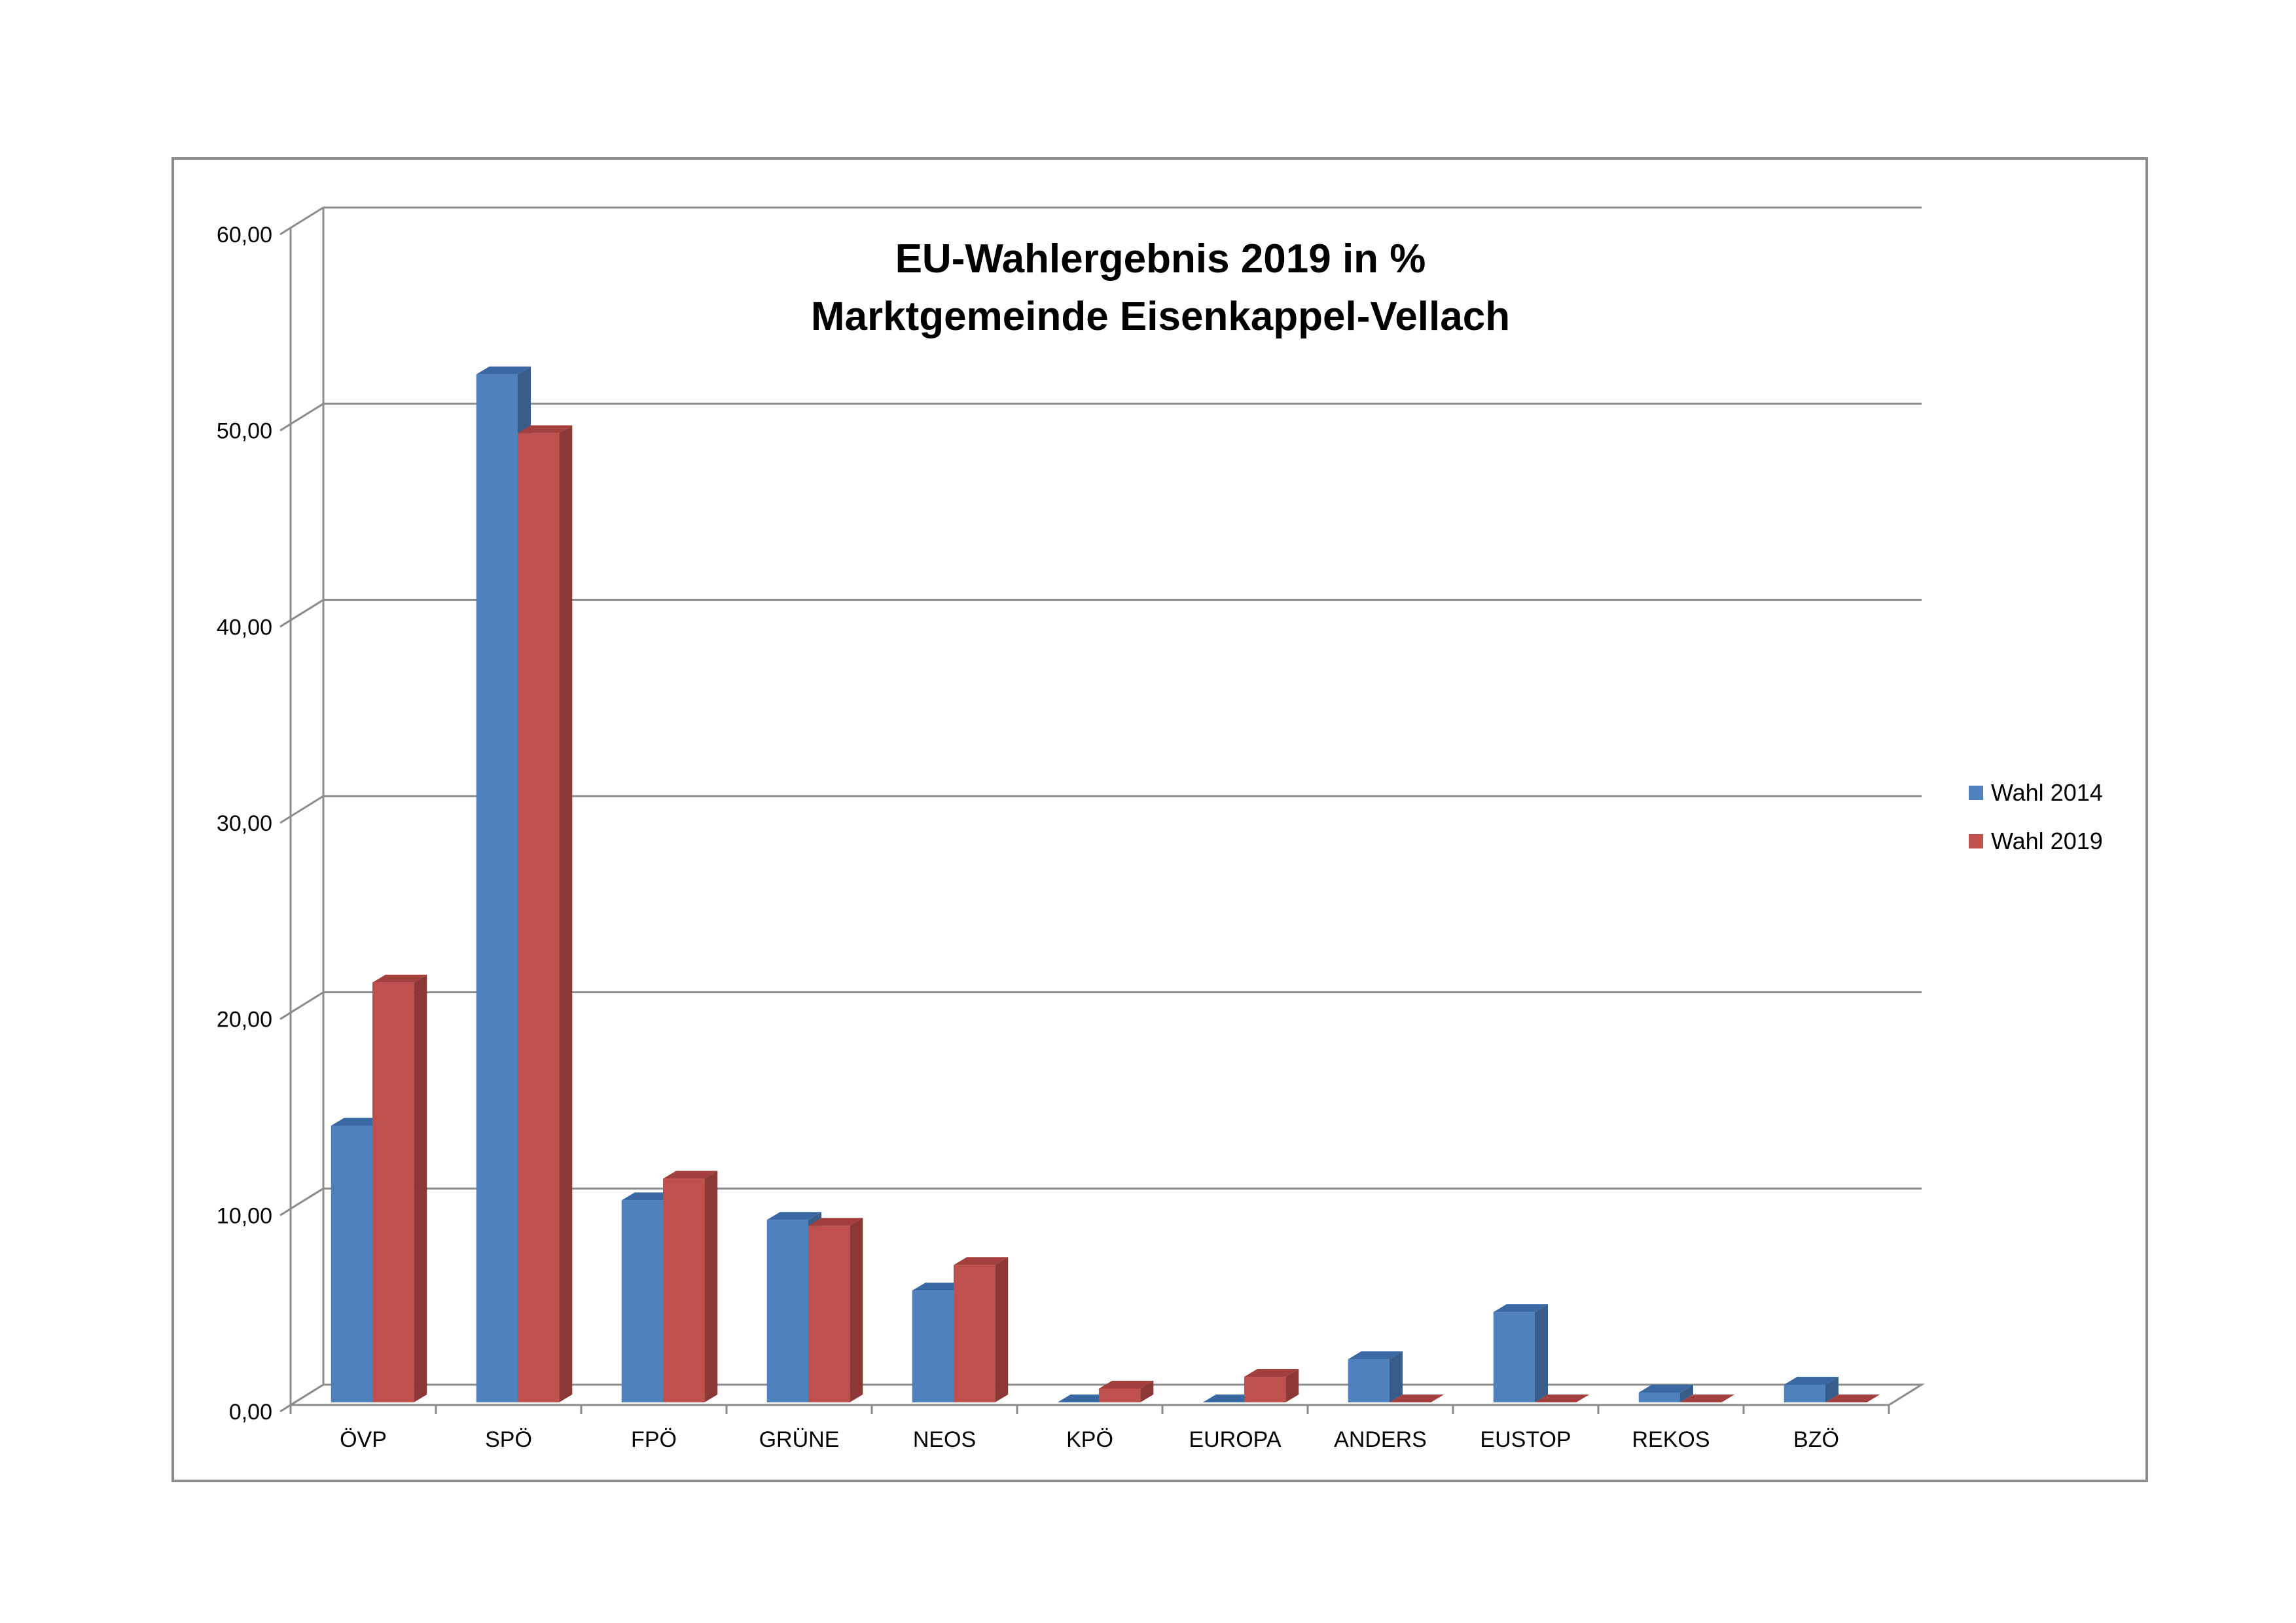  What do you see at coordinates (945, 1439) in the screenshot?
I see `x-tick-label: NEOS` at bounding box center [945, 1439].